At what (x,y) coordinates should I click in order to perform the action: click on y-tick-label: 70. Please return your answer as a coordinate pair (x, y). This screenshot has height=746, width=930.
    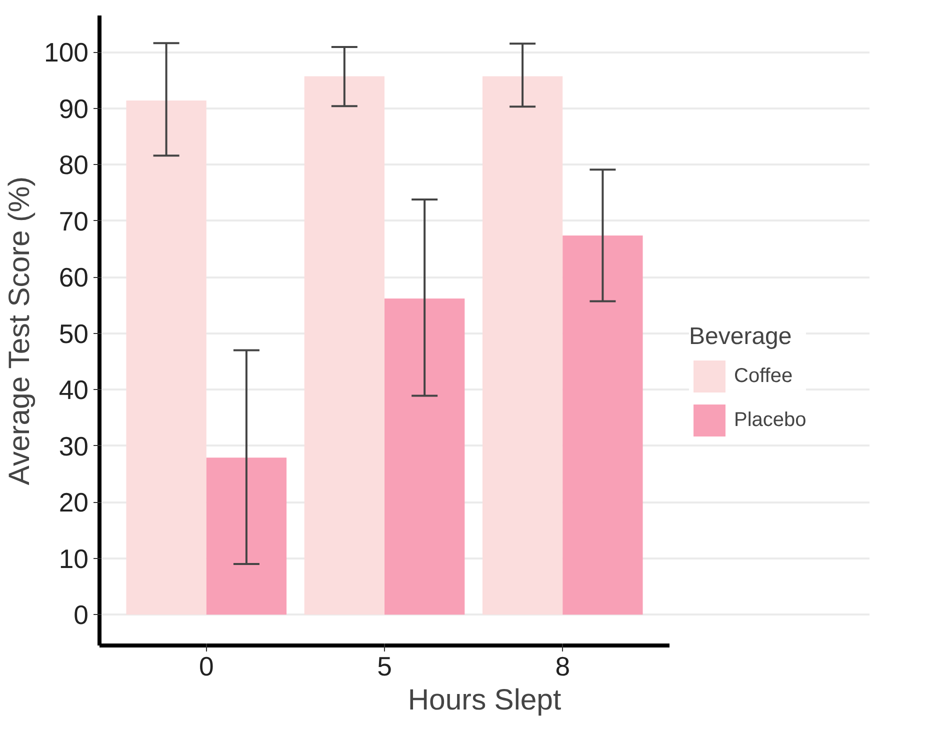
    Looking at the image, I should click on (73, 221).